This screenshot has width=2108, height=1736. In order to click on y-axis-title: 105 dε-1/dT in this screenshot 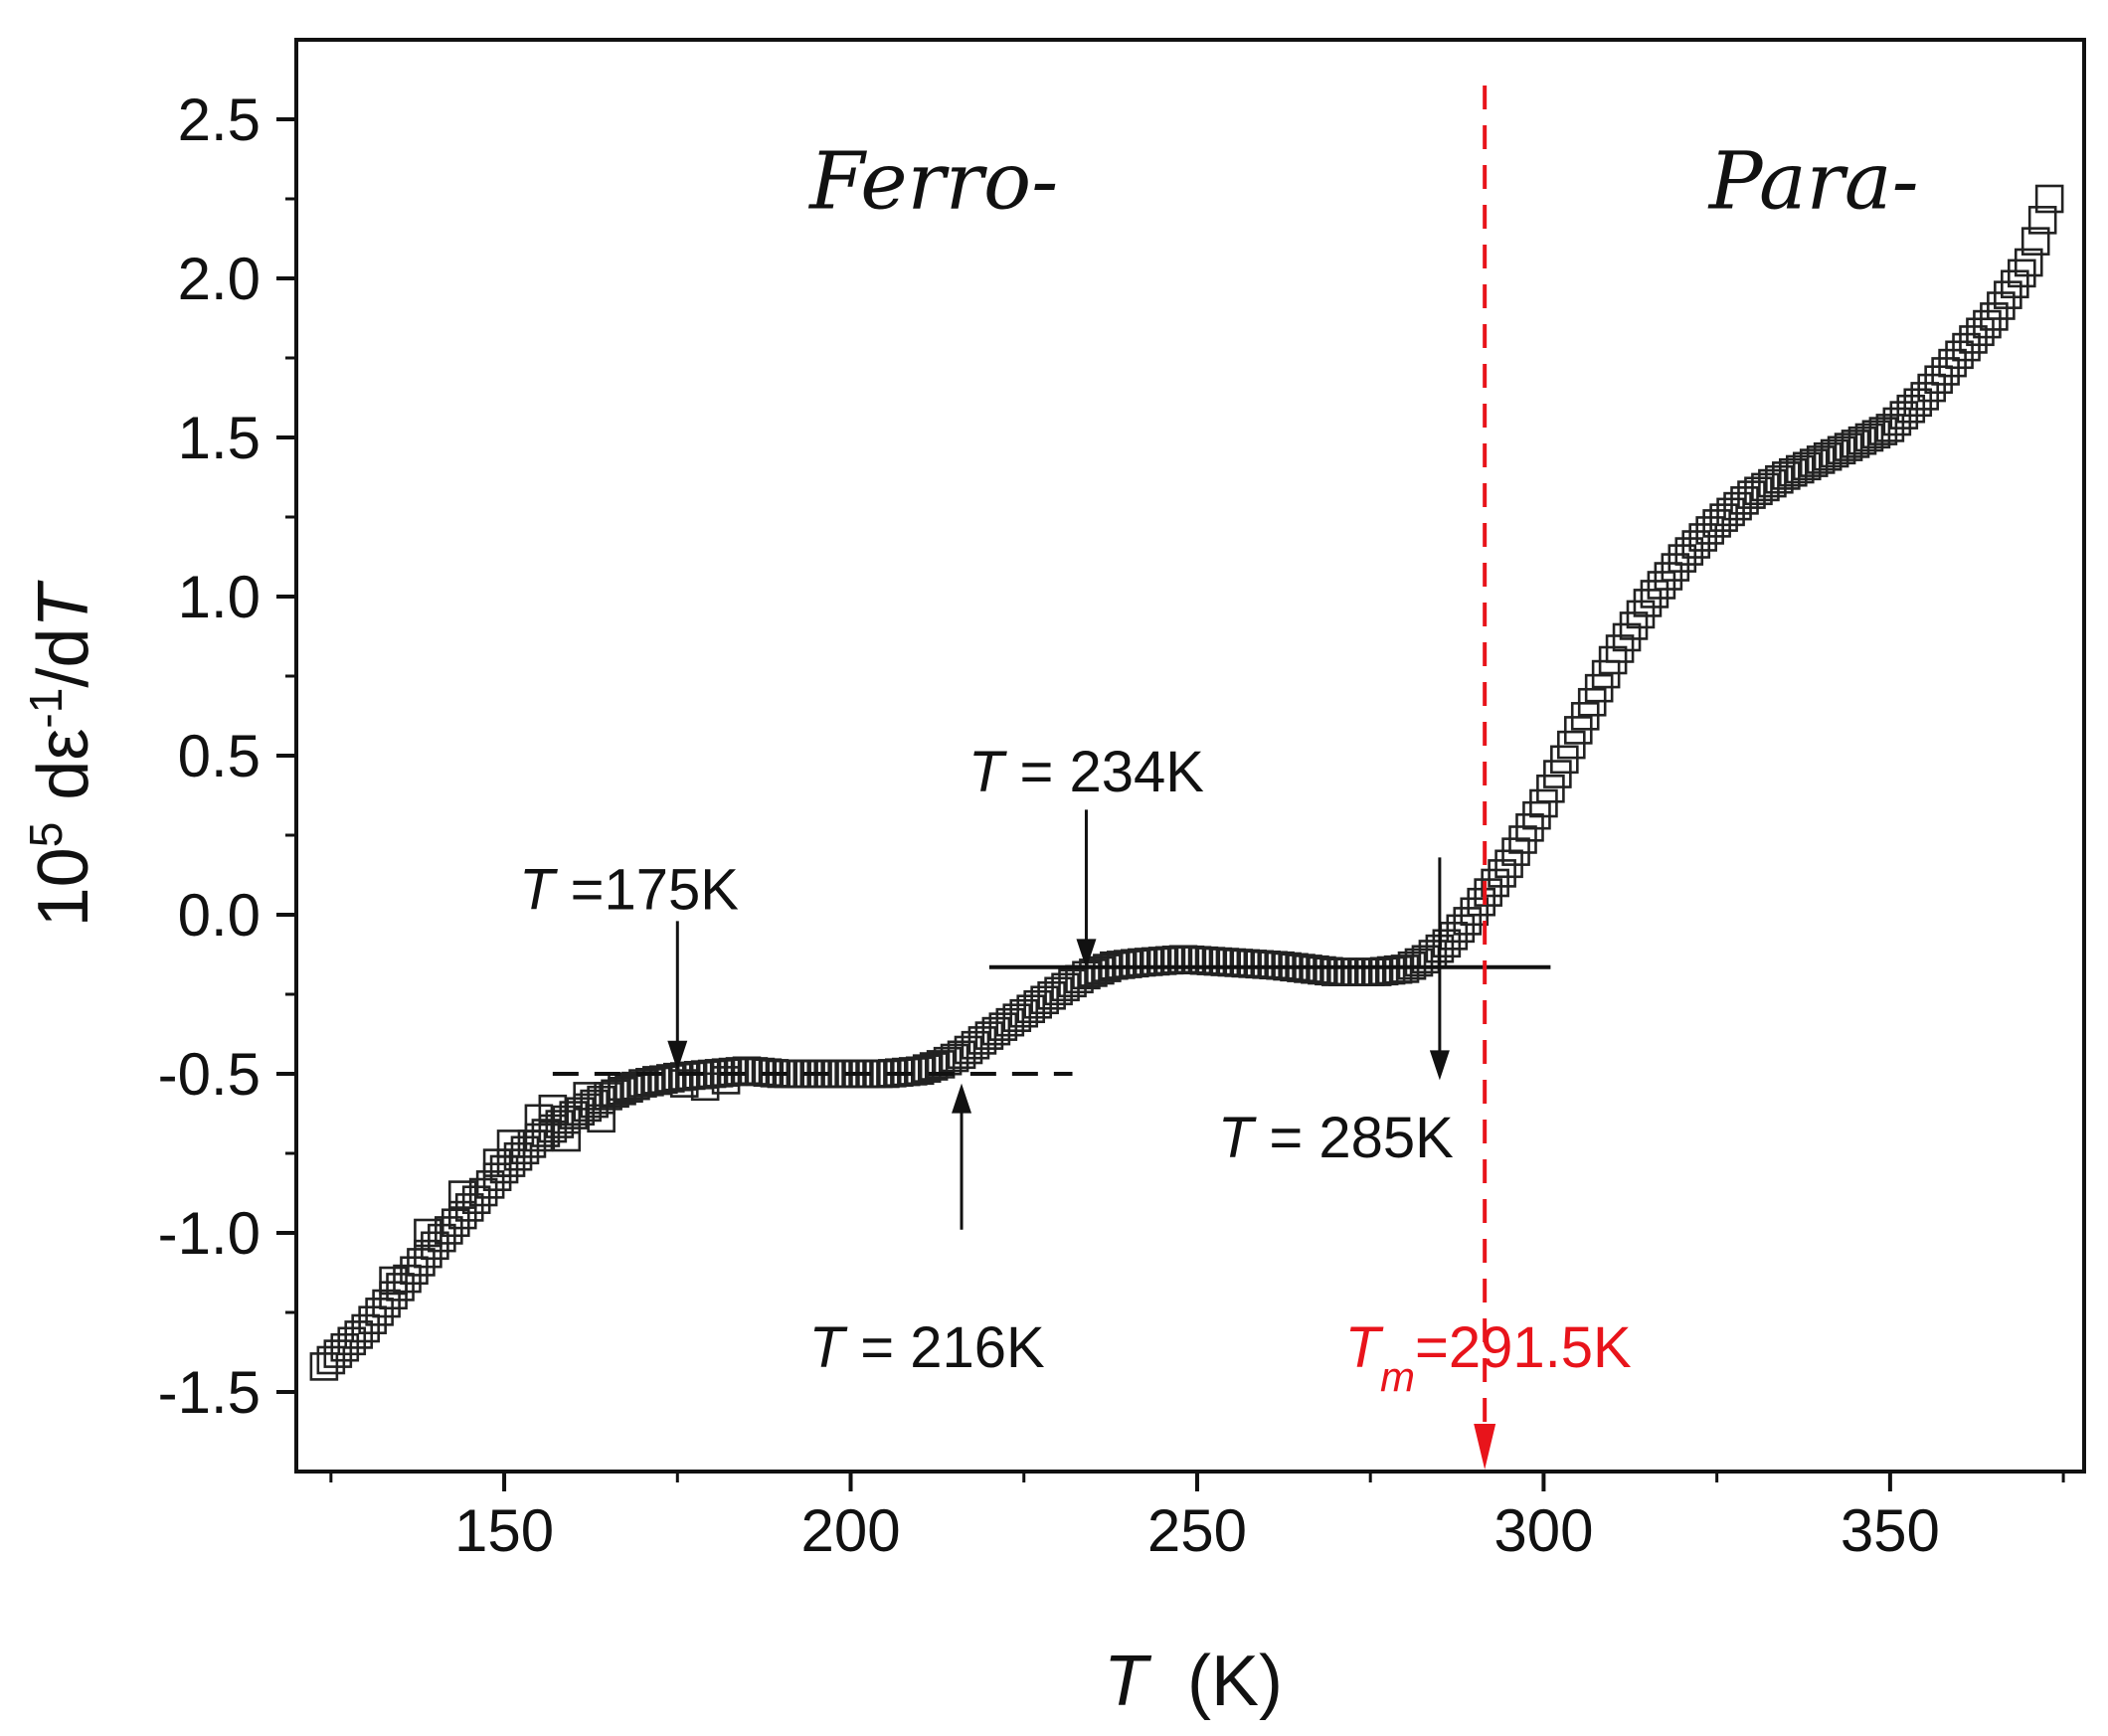, I will do `click(61, 754)`.